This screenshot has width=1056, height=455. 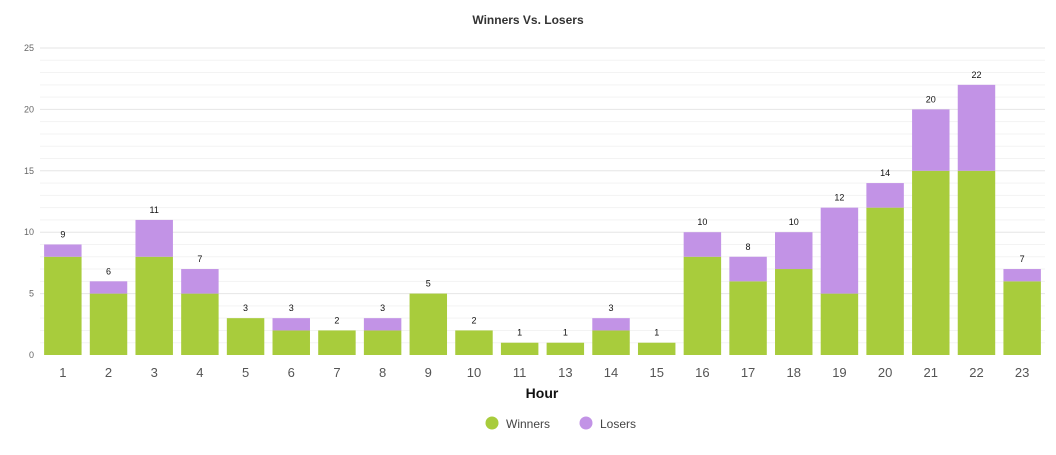 What do you see at coordinates (931, 99) in the screenshot?
I see `data-label: 20` at bounding box center [931, 99].